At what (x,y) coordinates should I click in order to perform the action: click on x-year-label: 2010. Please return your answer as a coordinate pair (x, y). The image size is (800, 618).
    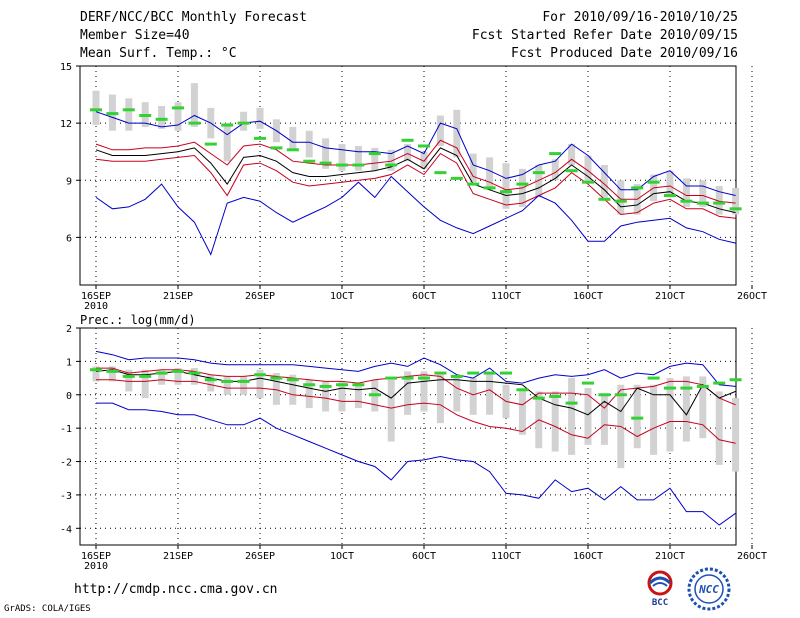
    Looking at the image, I should click on (96, 566).